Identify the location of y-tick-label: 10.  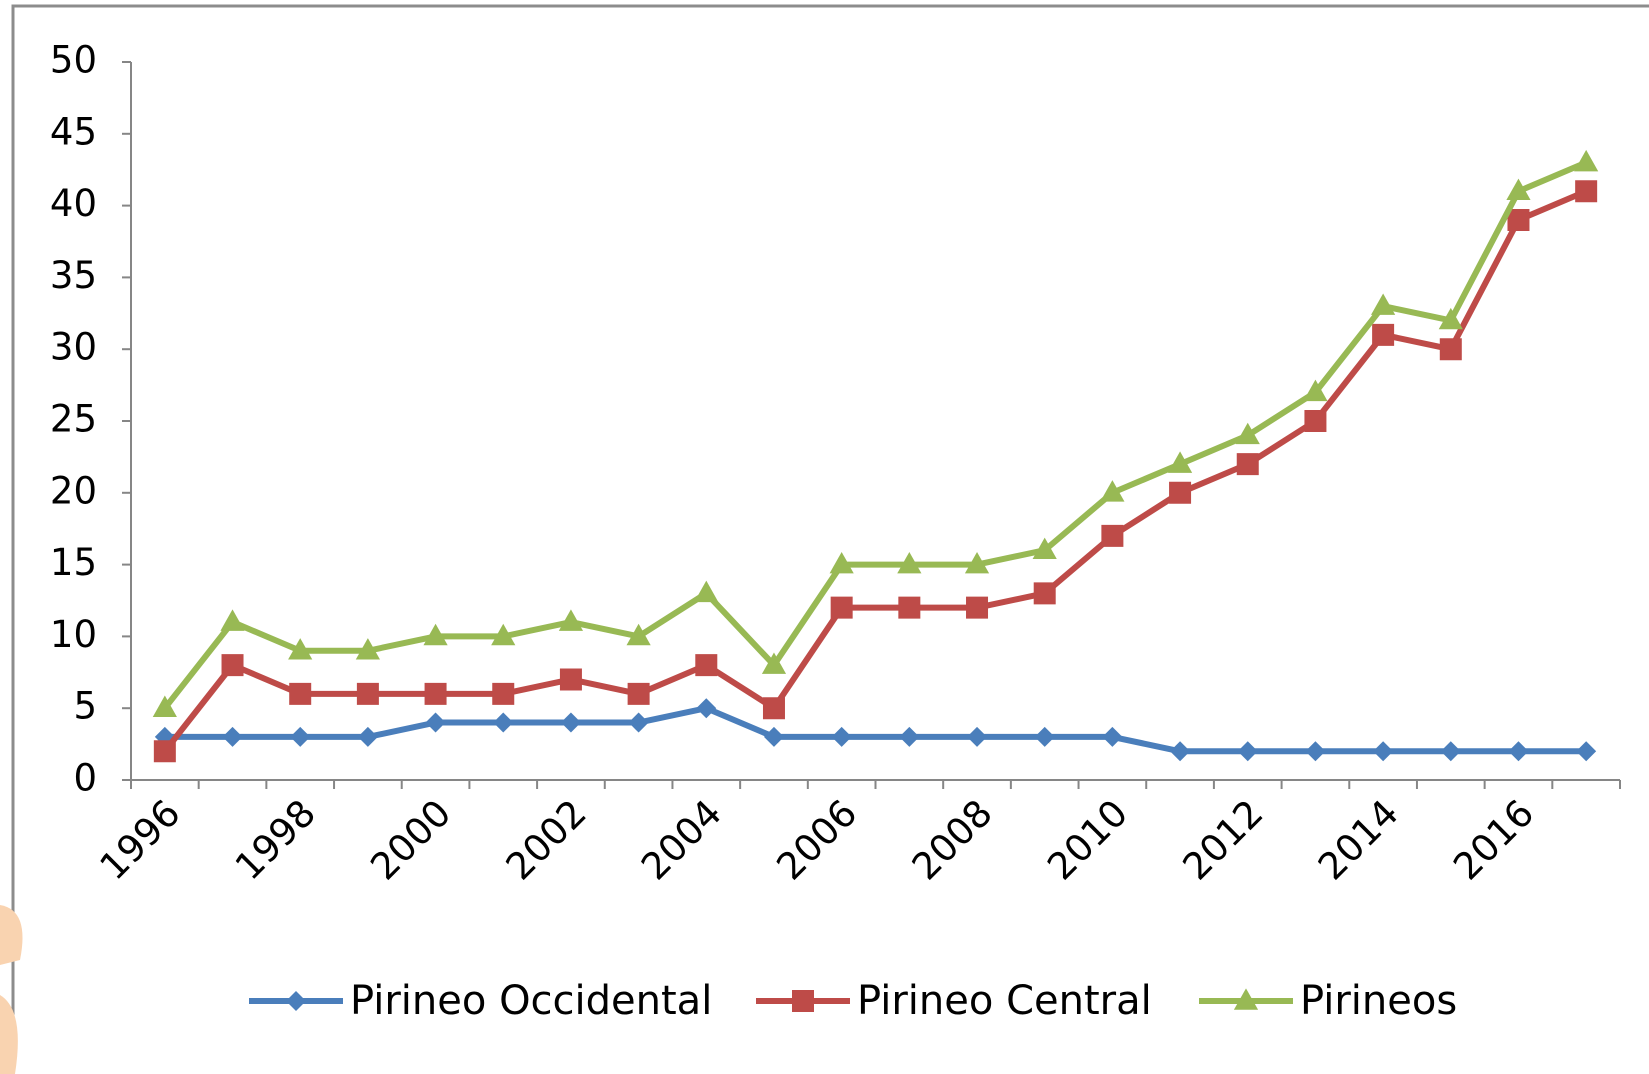
(73, 634).